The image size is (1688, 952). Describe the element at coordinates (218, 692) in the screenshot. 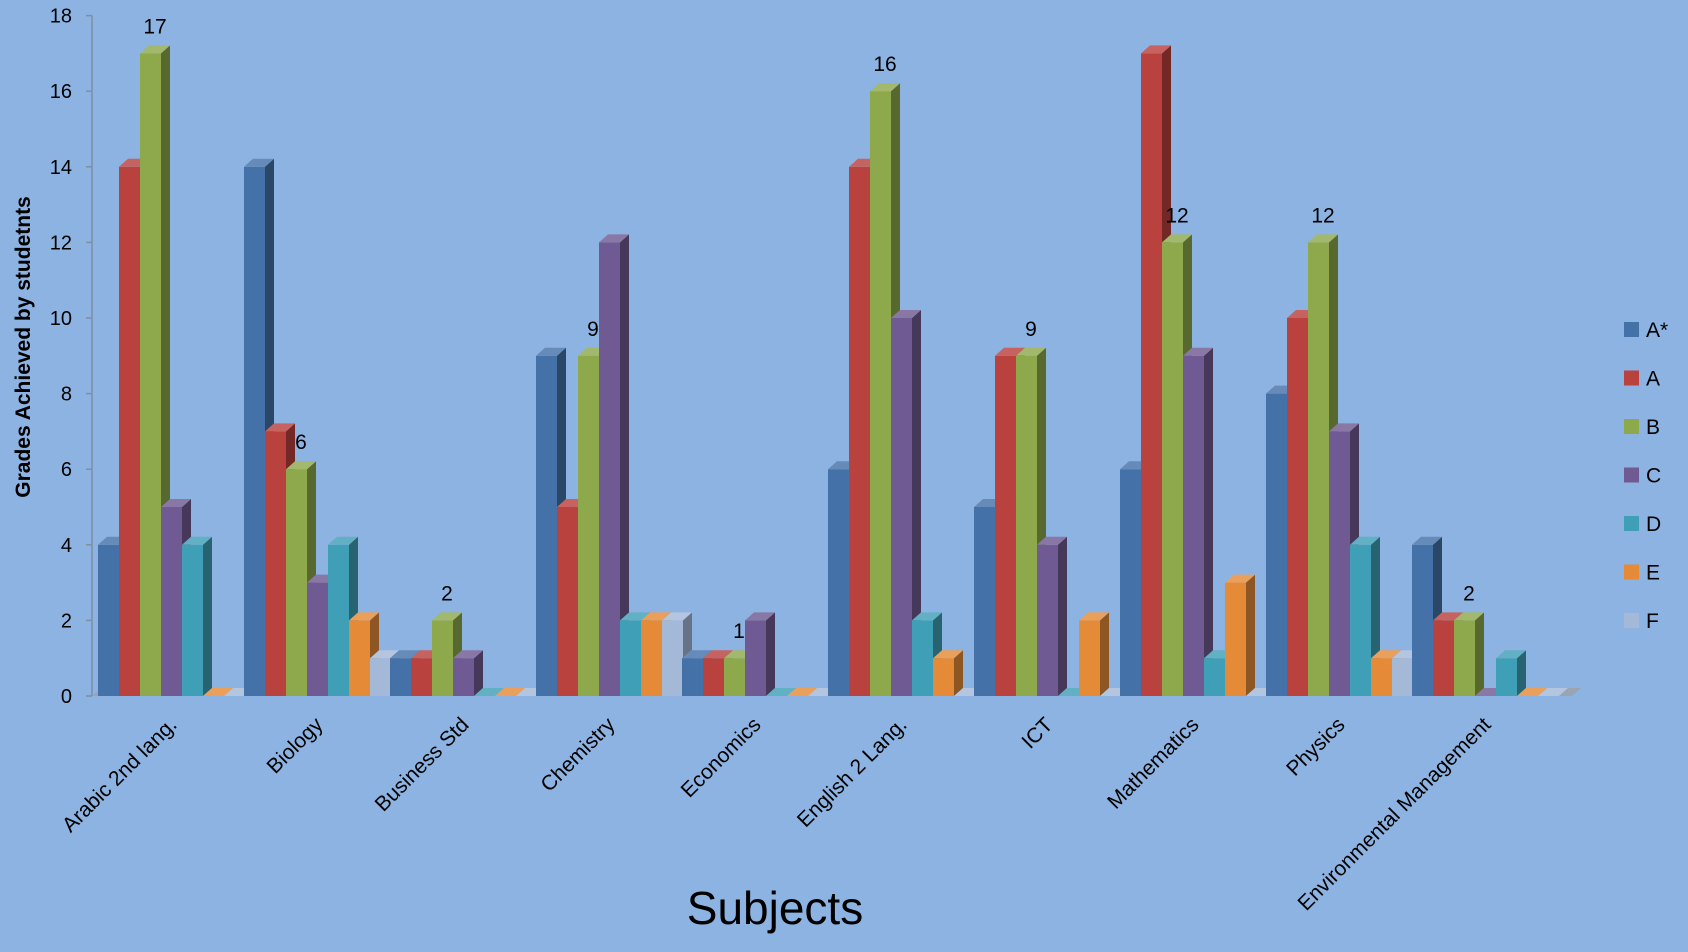

I see `bar-arabic-2nd-lang-e` at that location.